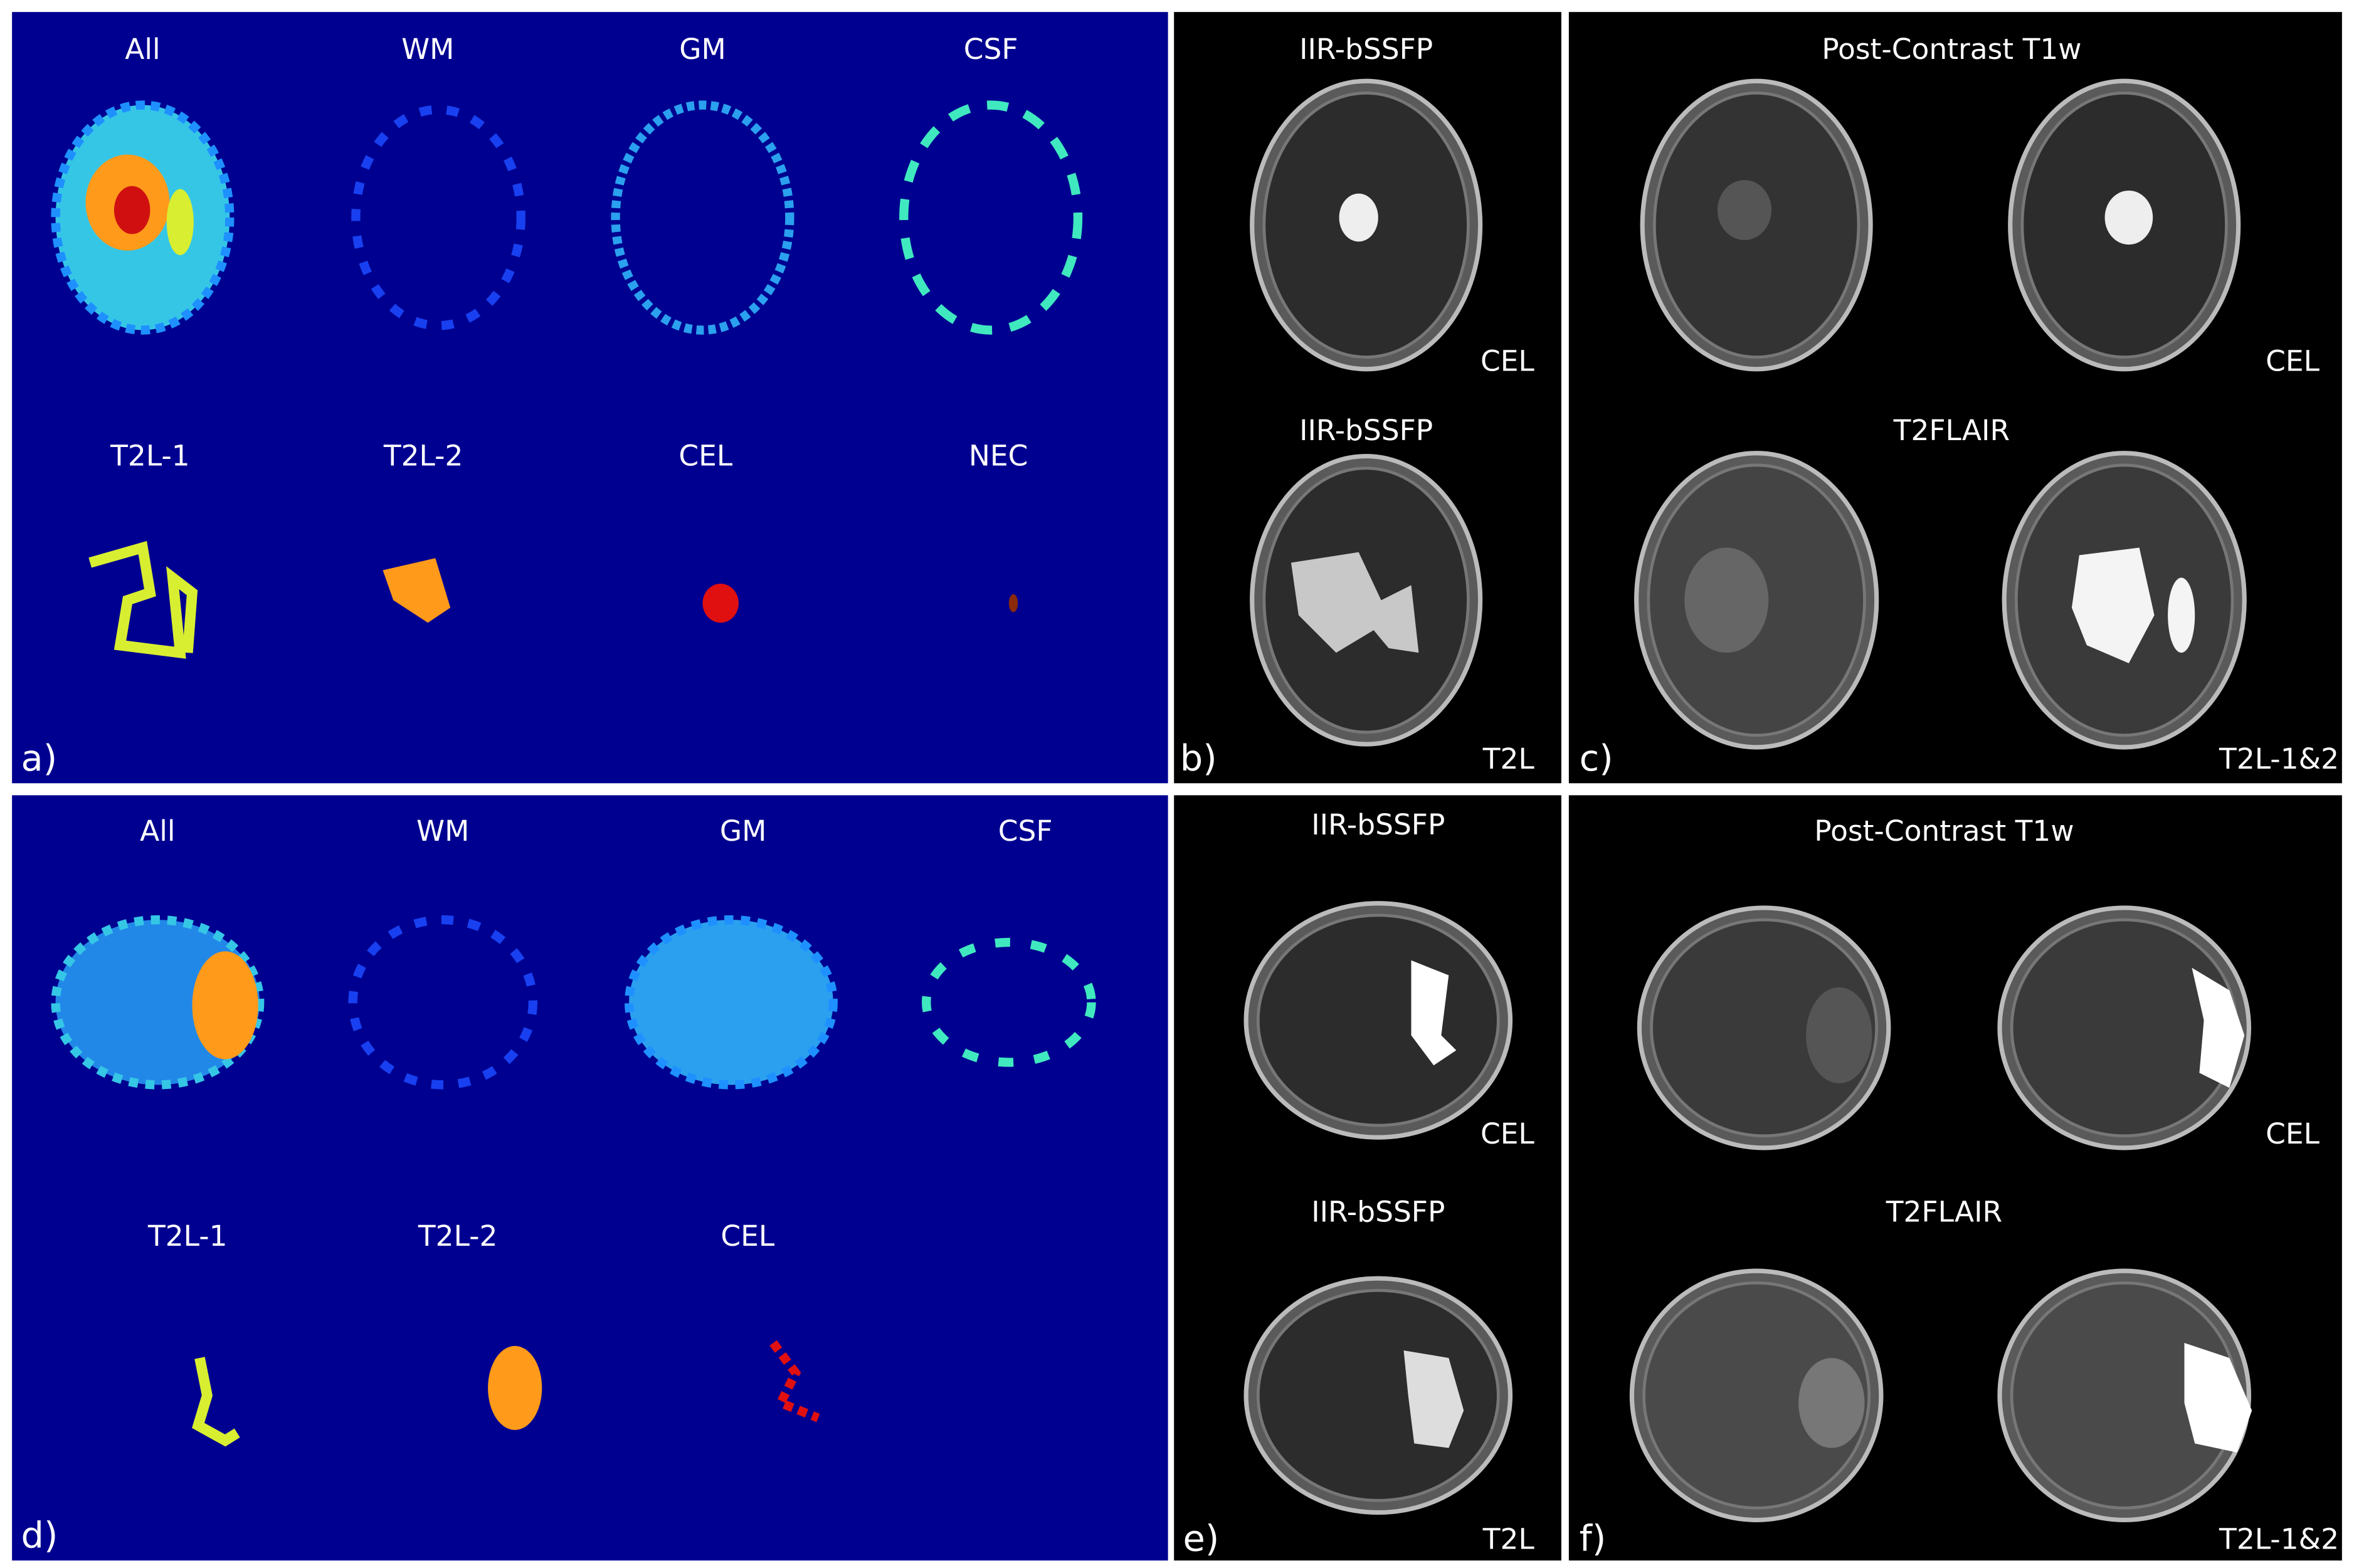 This screenshot has width=2354, height=1568. Describe the element at coordinates (39, 1536) in the screenshot. I see `panel-letter: d)` at that location.